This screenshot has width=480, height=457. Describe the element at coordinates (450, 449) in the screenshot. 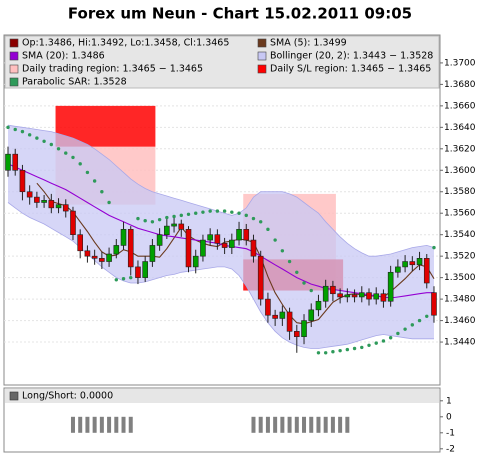

I see `y-tick-label: -2` at that location.